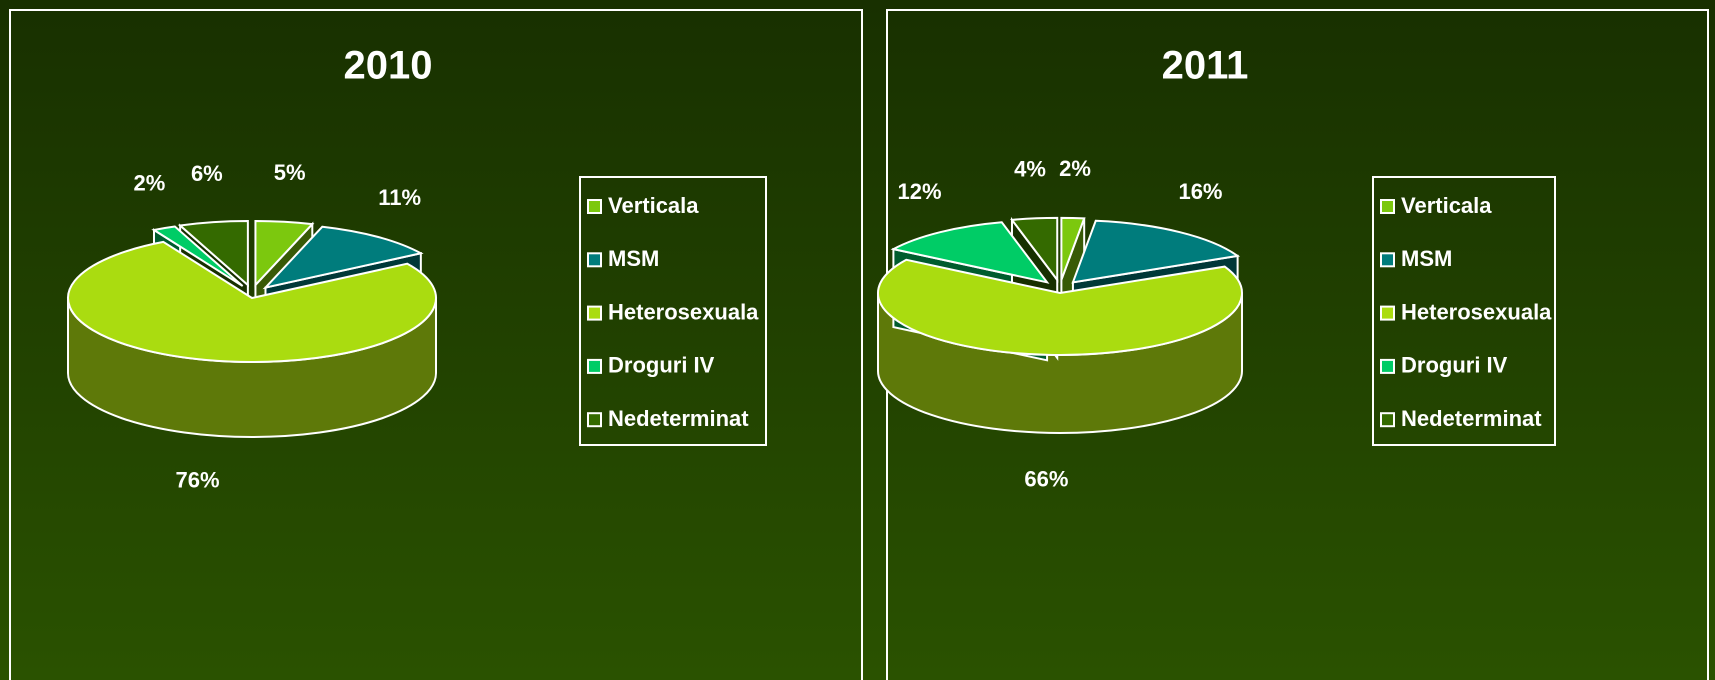 This screenshot has height=680, width=1715. I want to click on data-label: 12%, so click(919, 191).